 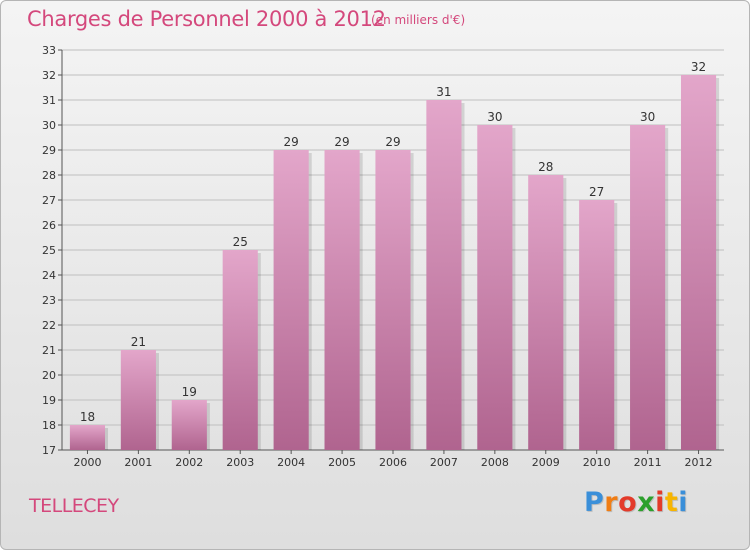 What do you see at coordinates (698, 262) in the screenshot?
I see `bar-2012` at bounding box center [698, 262].